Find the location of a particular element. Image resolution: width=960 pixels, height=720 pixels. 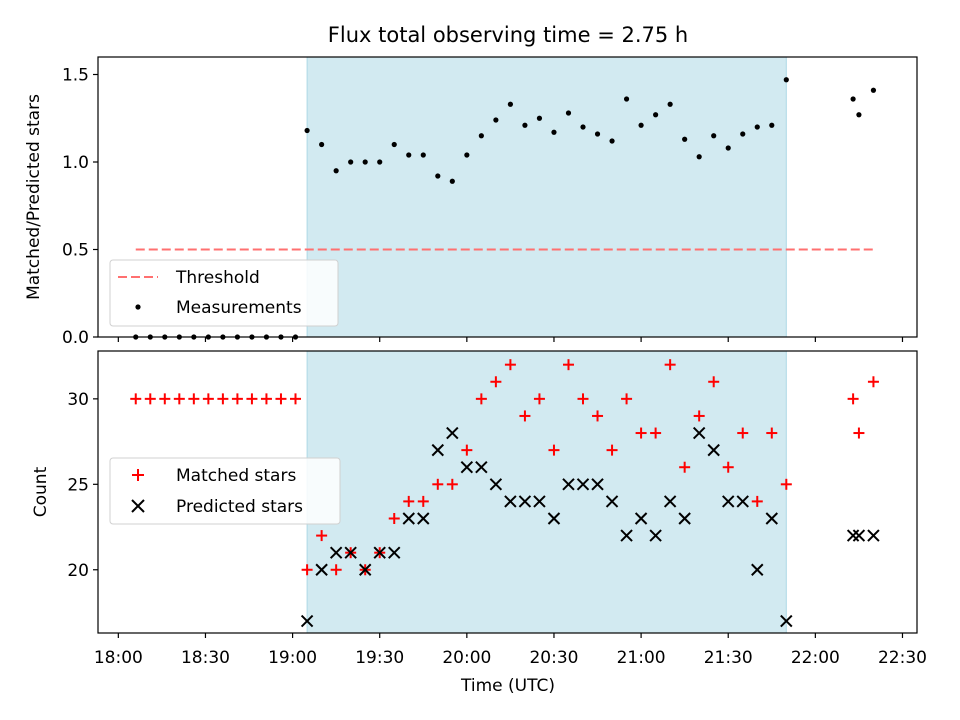

chart-title: Flux total observing time = 2.75 h is located at coordinates (508, 35).